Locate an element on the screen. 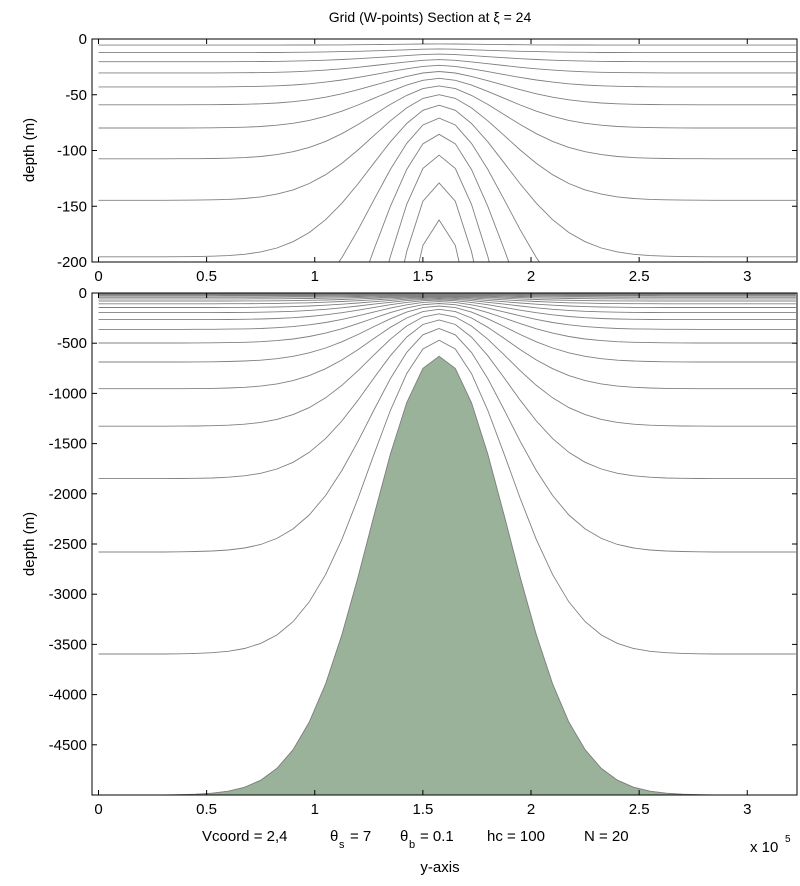  param-vcoord: Vcoord = 2,4 is located at coordinates (244, 836).